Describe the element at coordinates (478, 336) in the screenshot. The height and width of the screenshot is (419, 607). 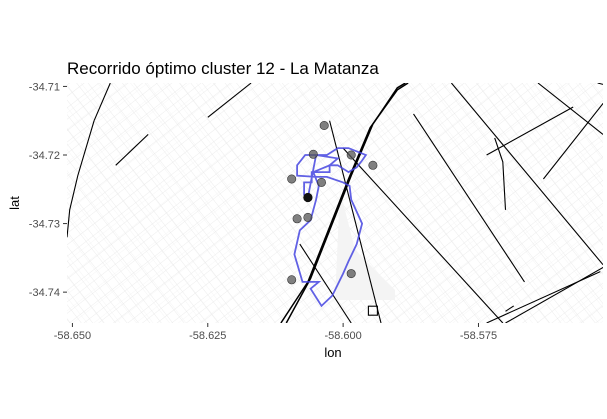
I see `x-tick-label: -58.575` at that location.